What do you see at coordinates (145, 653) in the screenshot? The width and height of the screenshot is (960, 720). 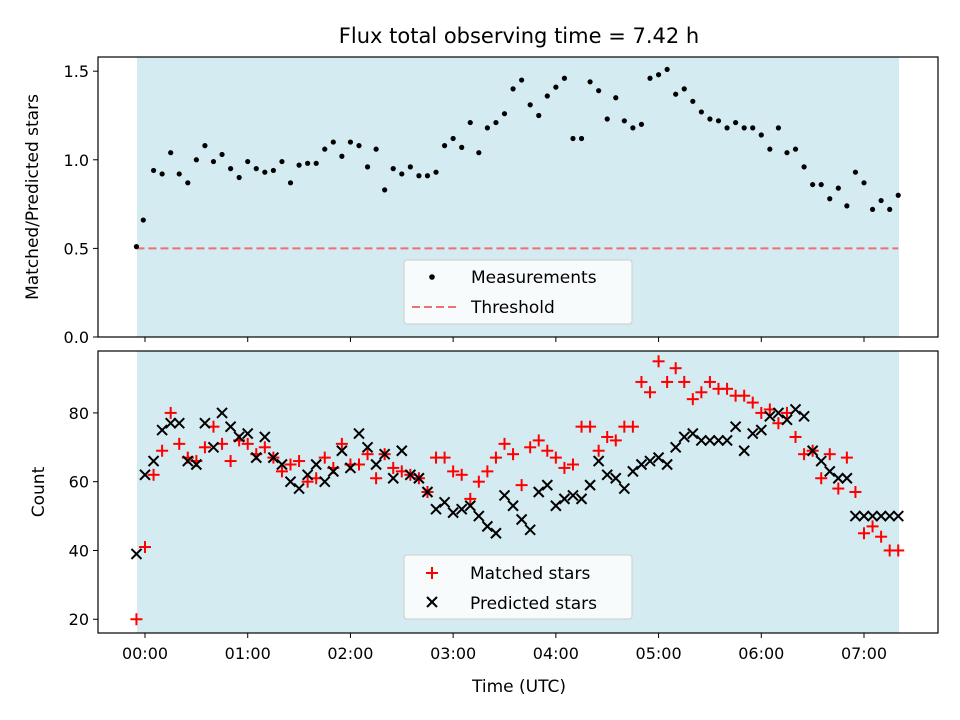 I see `x-tick-label: 00:00` at bounding box center [145, 653].